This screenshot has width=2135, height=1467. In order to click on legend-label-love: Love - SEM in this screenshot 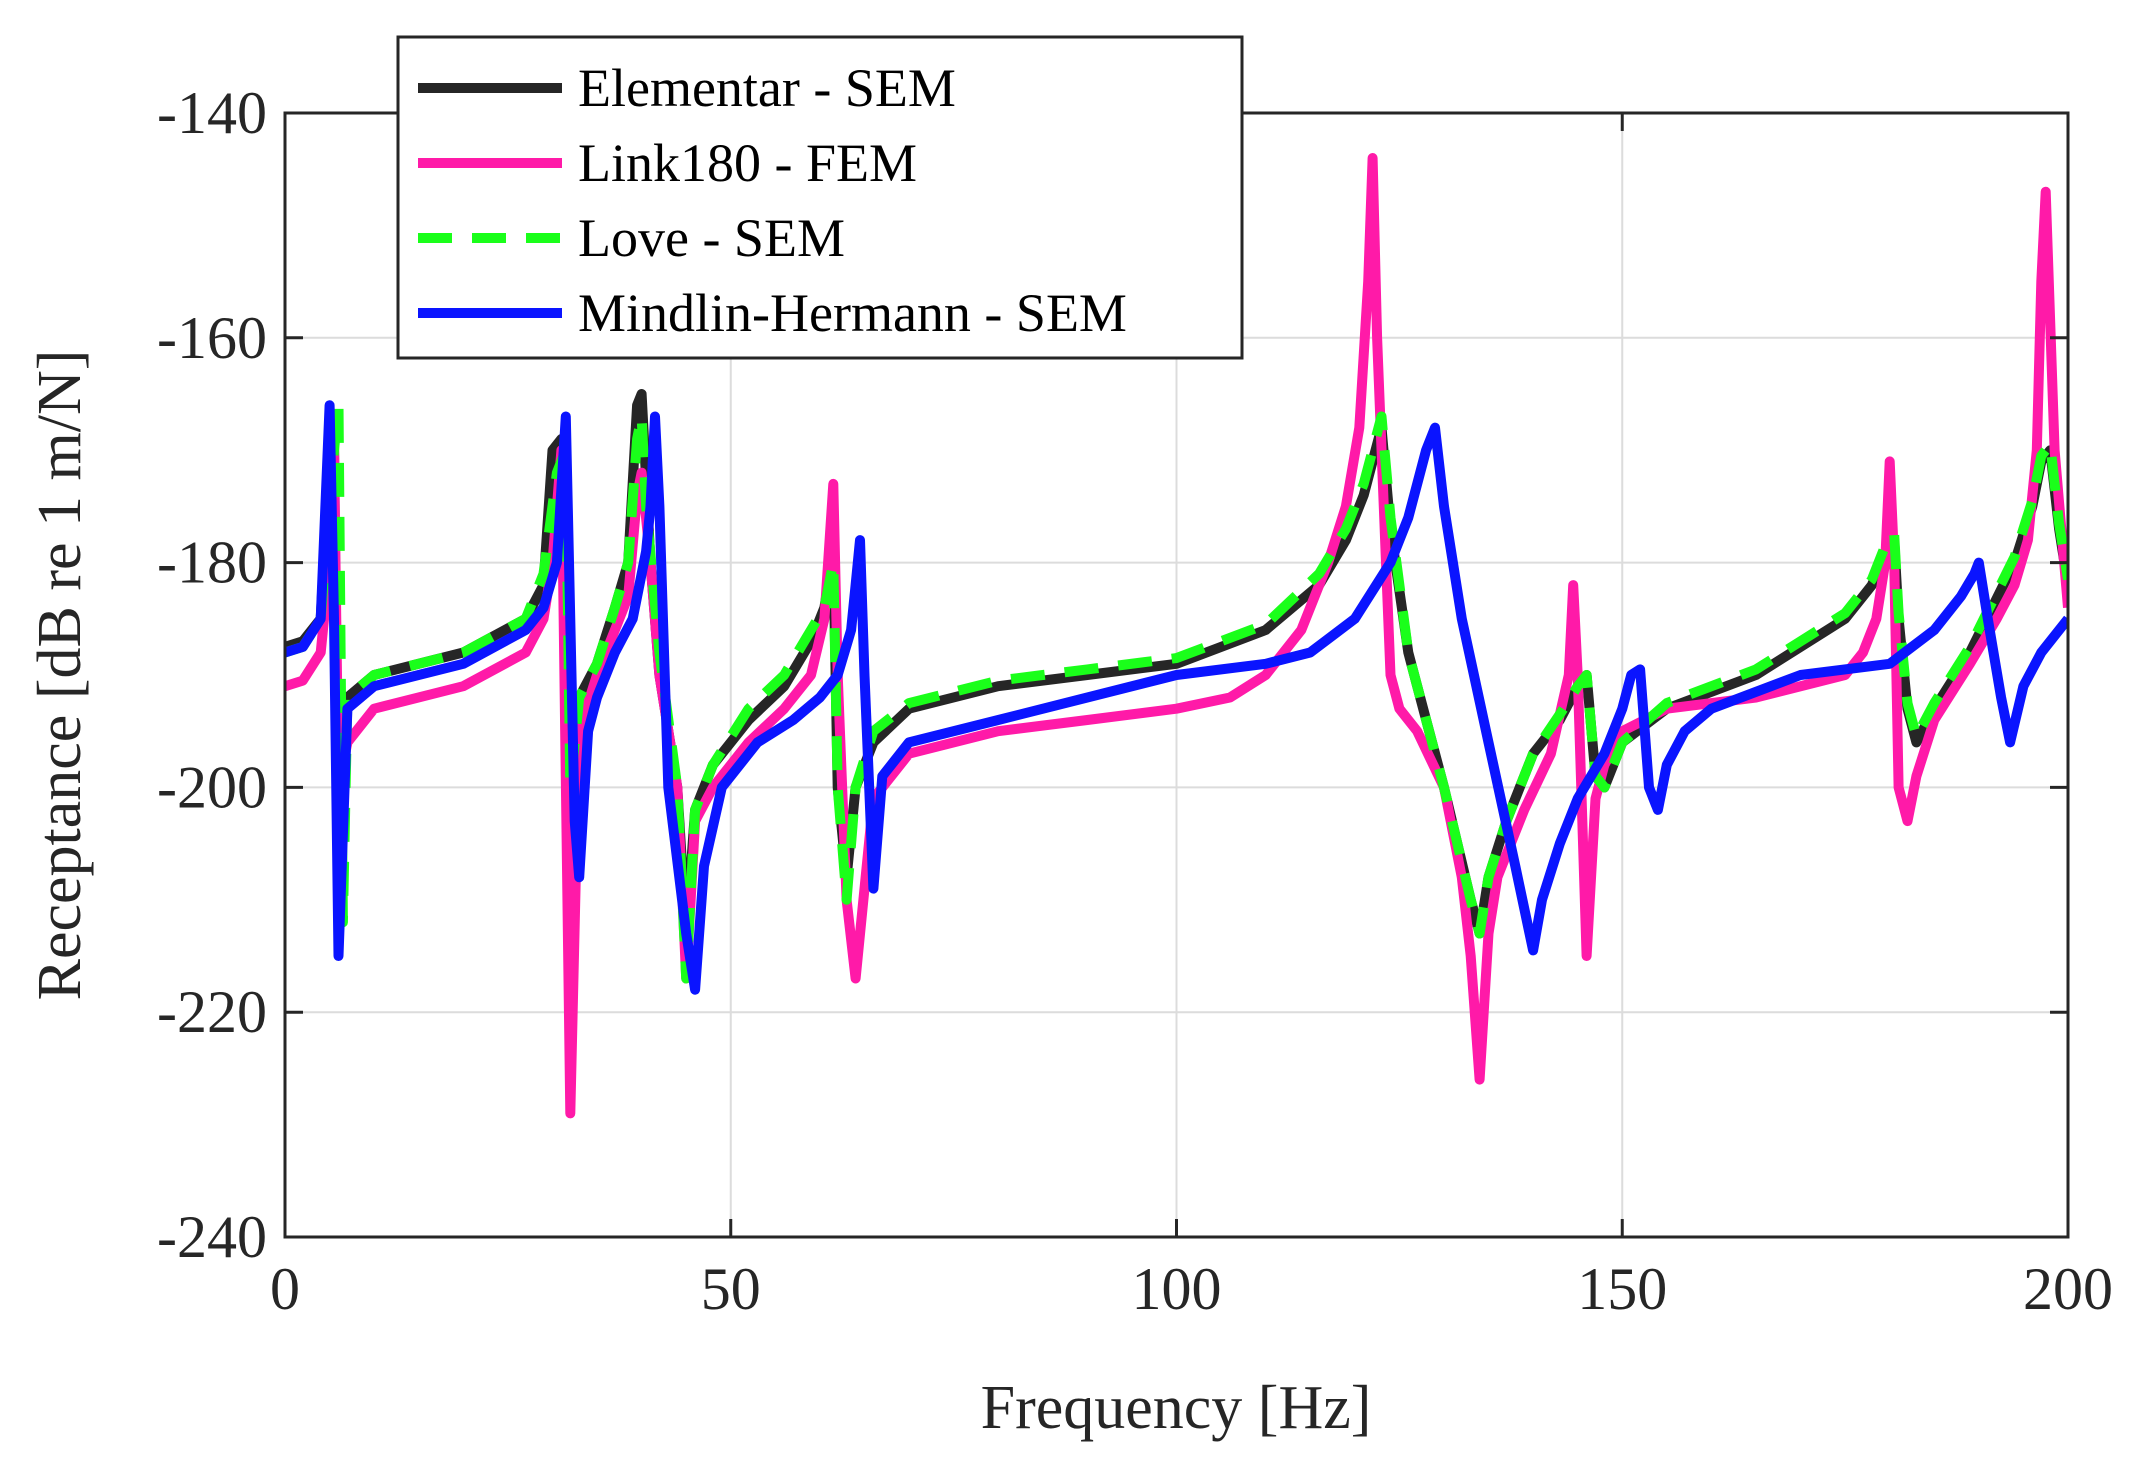, I will do `click(711, 238)`.